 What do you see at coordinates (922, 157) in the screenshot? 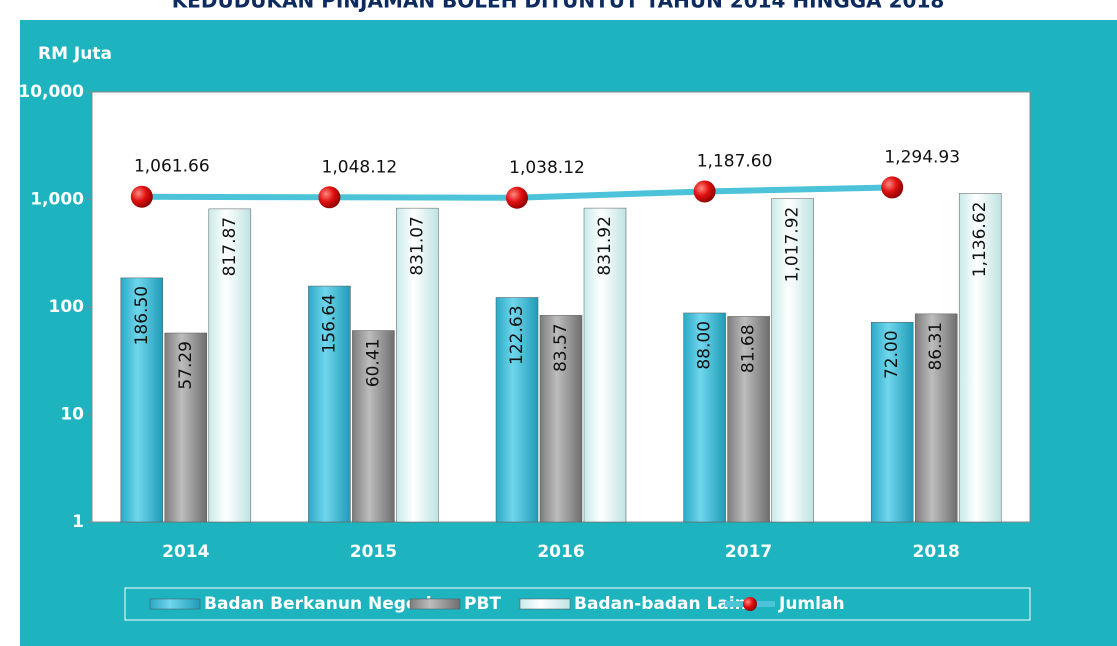
I see `value-label: 1,294.93` at bounding box center [922, 157].